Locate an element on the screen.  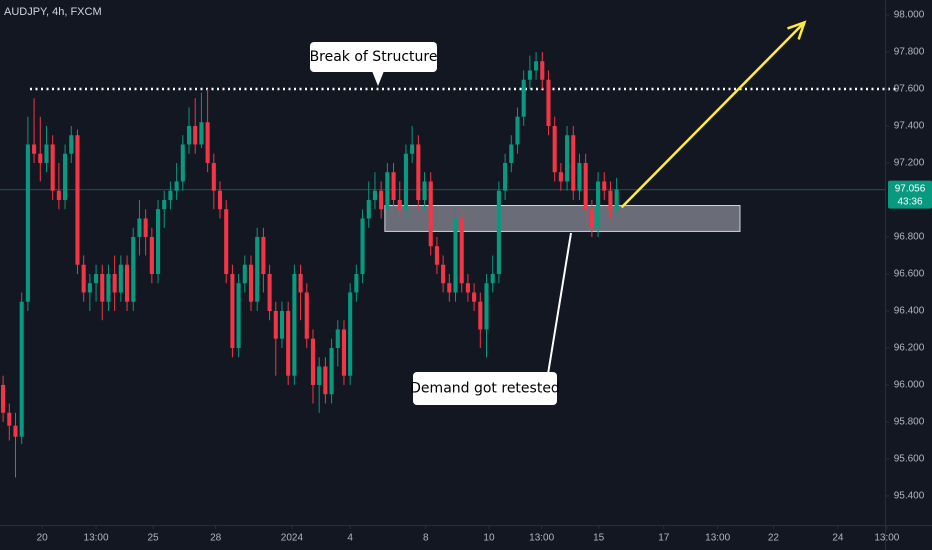
x-tick-label: 22 is located at coordinates (774, 538).